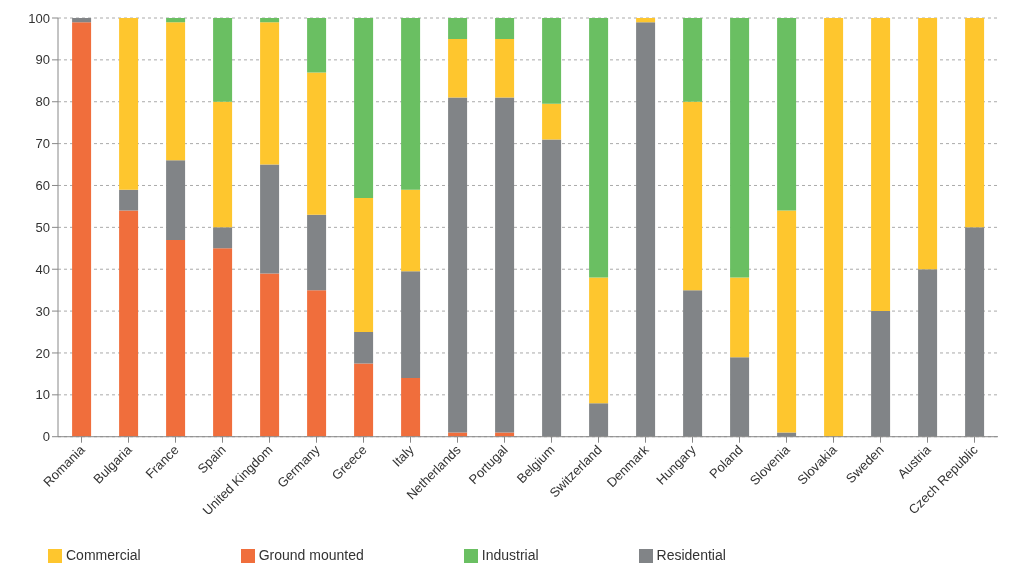 The width and height of the screenshot is (1009, 576). What do you see at coordinates (42, 186) in the screenshot?
I see `y-tick-label: 60` at bounding box center [42, 186].